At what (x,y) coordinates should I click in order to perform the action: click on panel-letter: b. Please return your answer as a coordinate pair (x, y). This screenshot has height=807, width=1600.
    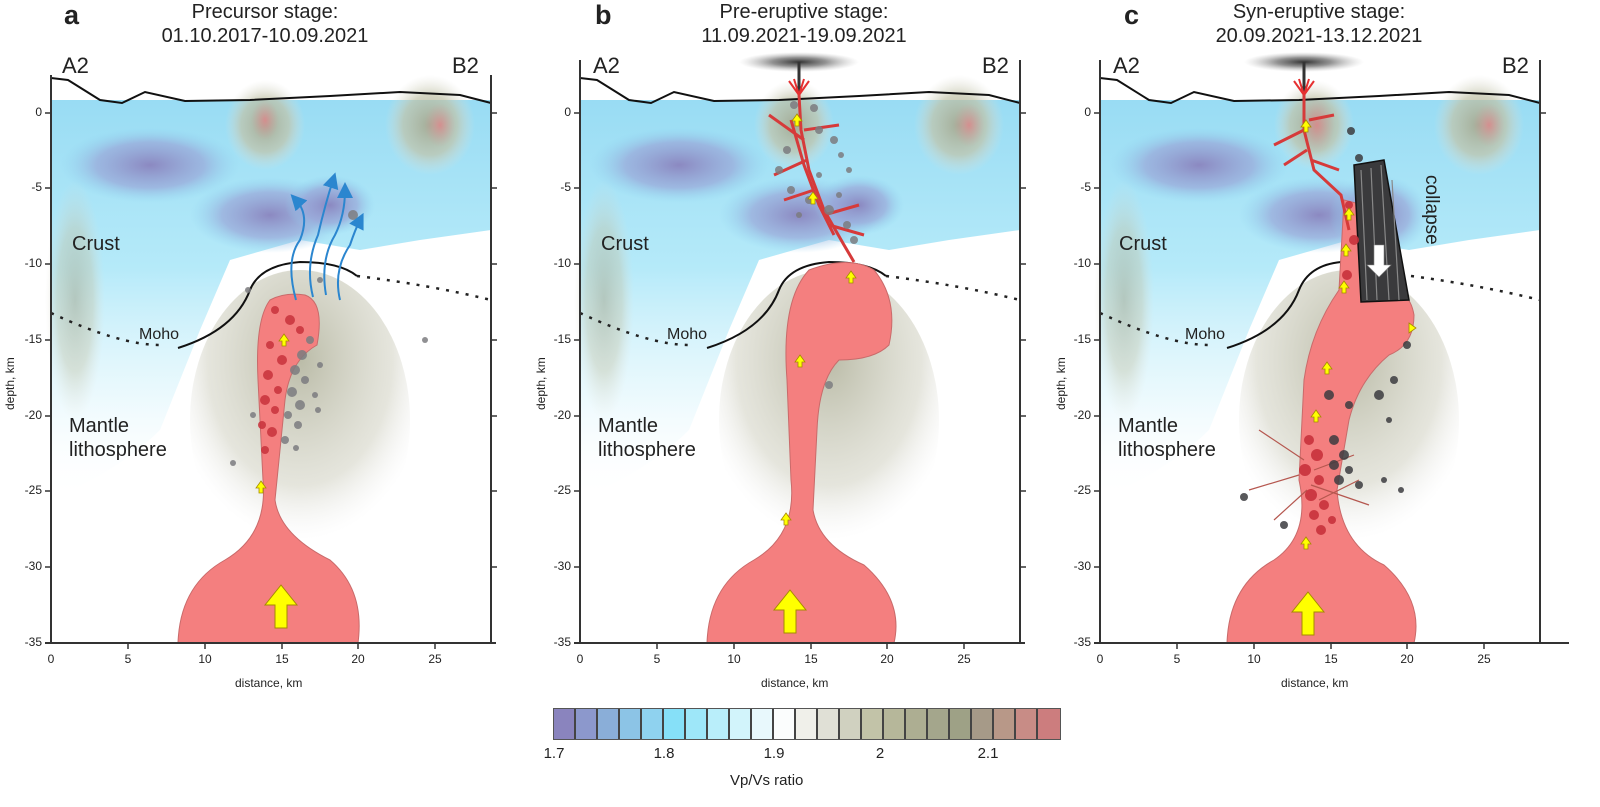
    Looking at the image, I should click on (603, 15).